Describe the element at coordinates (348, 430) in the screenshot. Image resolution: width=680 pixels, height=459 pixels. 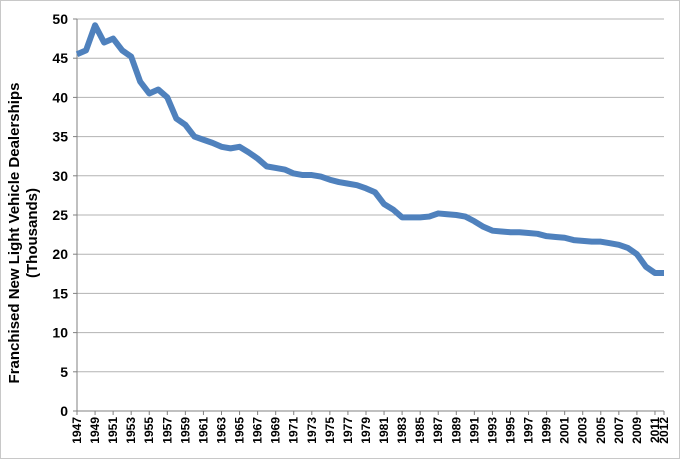
I see `x-tick-label: 1977` at that location.